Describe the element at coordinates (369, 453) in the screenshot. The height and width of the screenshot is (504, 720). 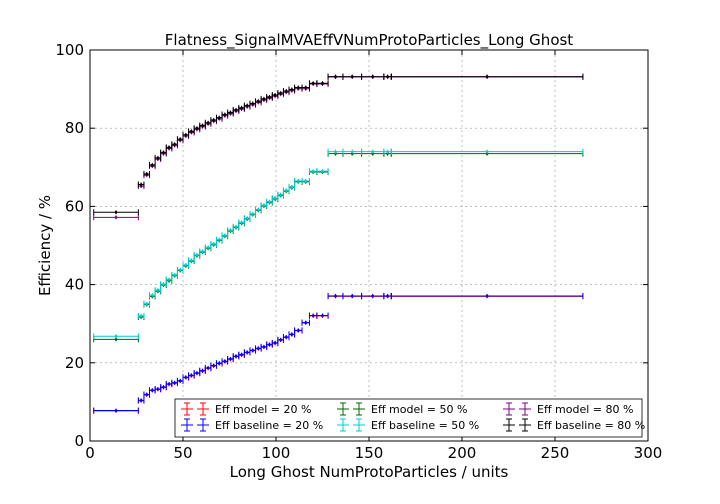
I see `x-tick-label: 150` at that location.